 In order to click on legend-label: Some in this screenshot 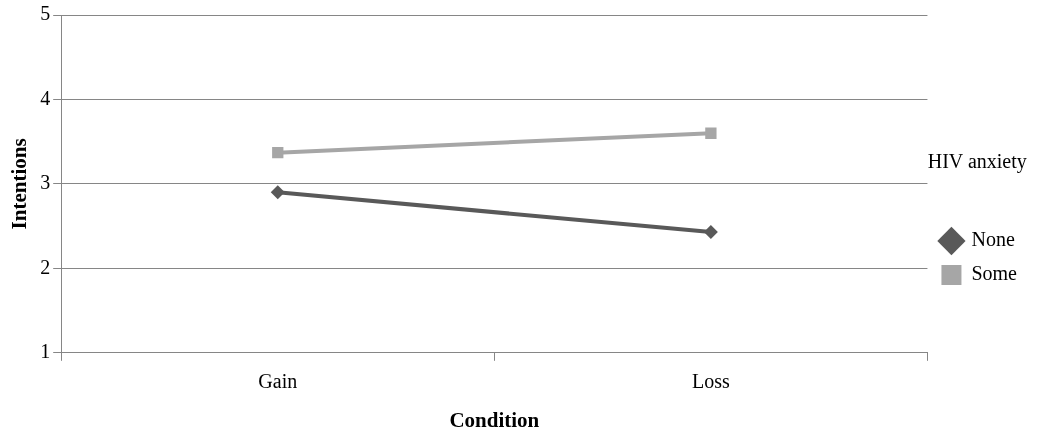, I will do `click(994, 273)`.